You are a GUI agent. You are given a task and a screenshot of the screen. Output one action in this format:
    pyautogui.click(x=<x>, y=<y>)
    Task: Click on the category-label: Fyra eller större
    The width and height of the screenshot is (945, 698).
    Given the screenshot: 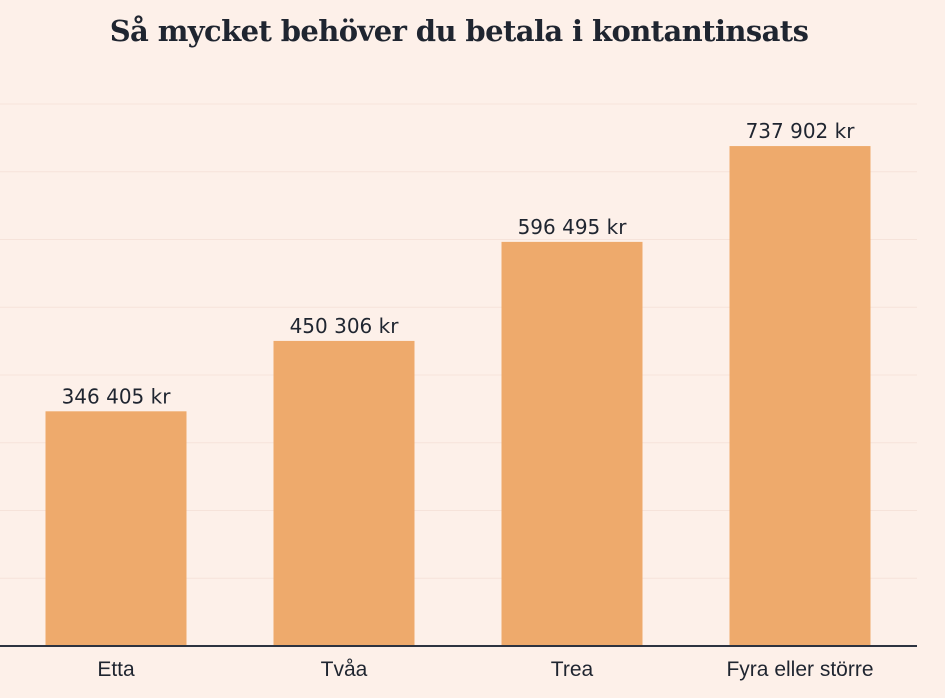 What is the action you would take?
    pyautogui.click(x=799, y=669)
    